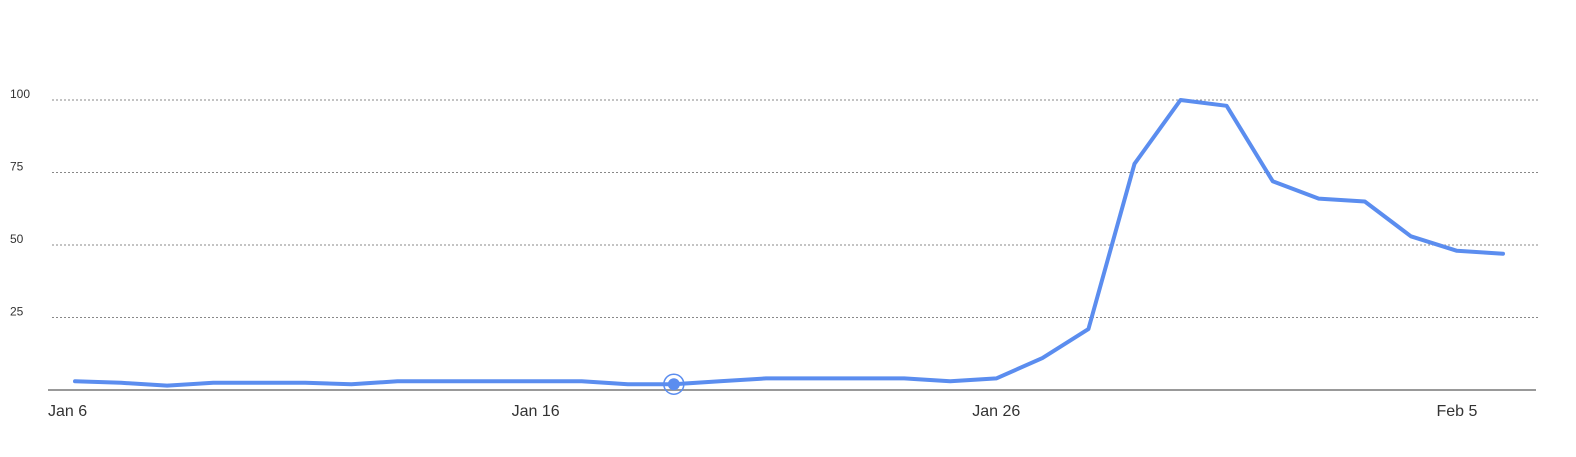  Describe the element at coordinates (762, 411) in the screenshot. I see `x-axis-ticks: Jan 6 Jan 16 Jan 26 Feb 5` at that location.